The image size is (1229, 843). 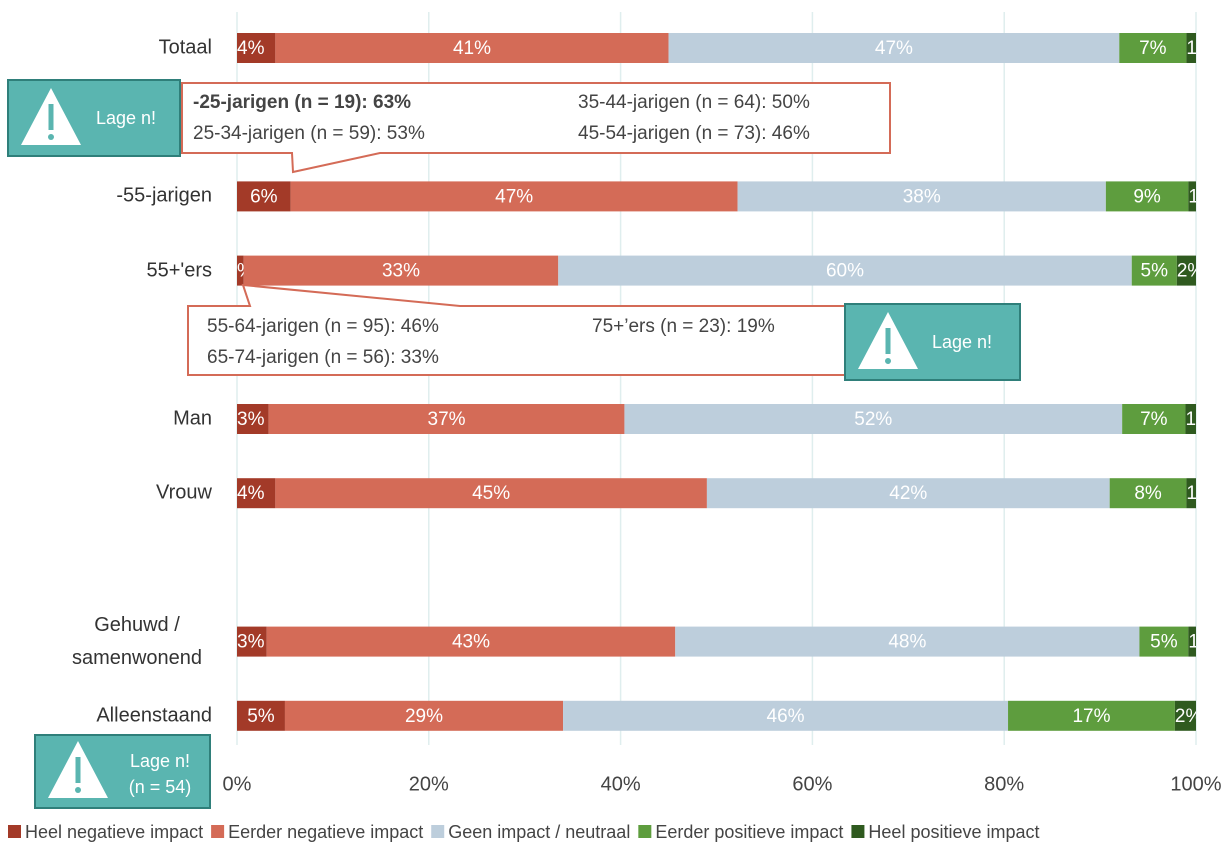 What do you see at coordinates (472, 48) in the screenshot?
I see `value-label: 41%` at bounding box center [472, 48].